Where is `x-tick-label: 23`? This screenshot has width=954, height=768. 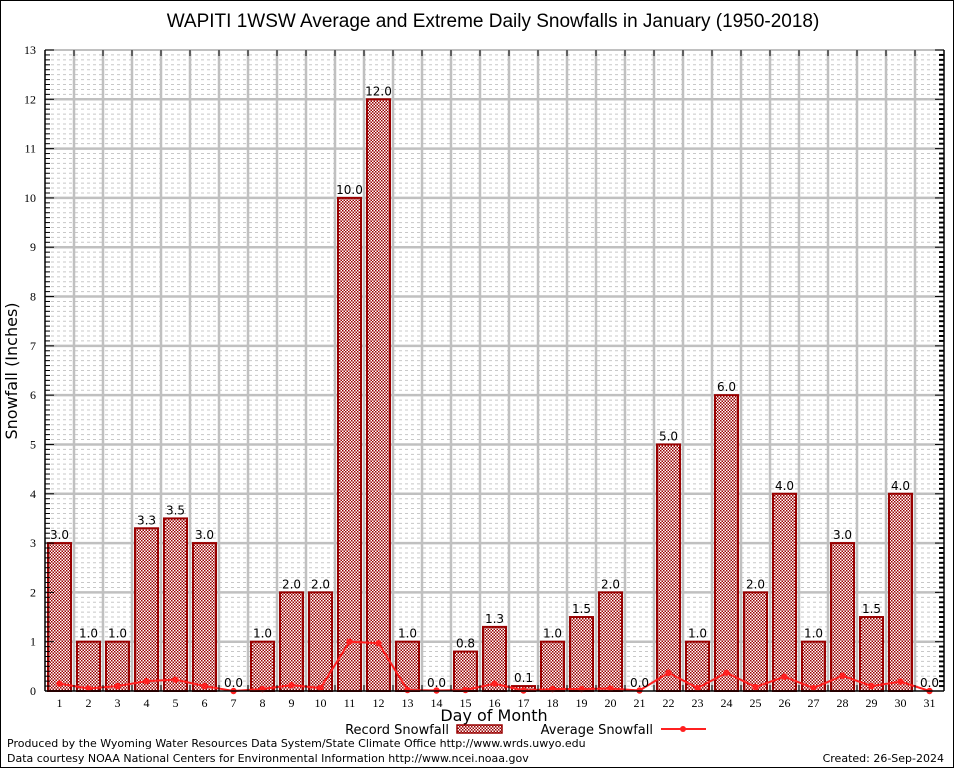
x-tick-label: 23 is located at coordinates (698, 703).